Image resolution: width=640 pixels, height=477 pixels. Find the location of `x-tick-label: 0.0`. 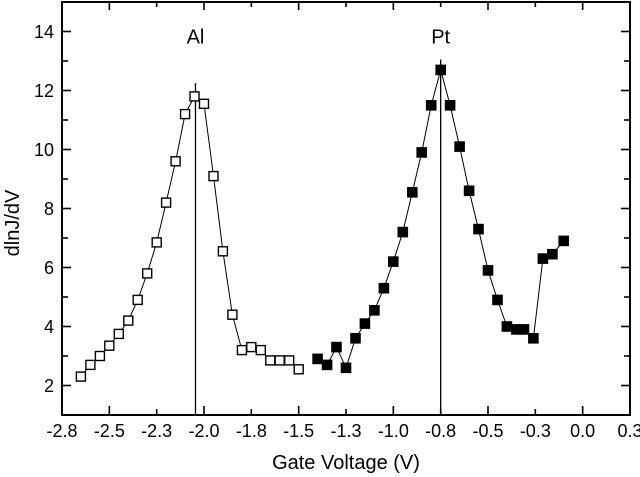

x-tick-label: 0.0 is located at coordinates (582, 431).